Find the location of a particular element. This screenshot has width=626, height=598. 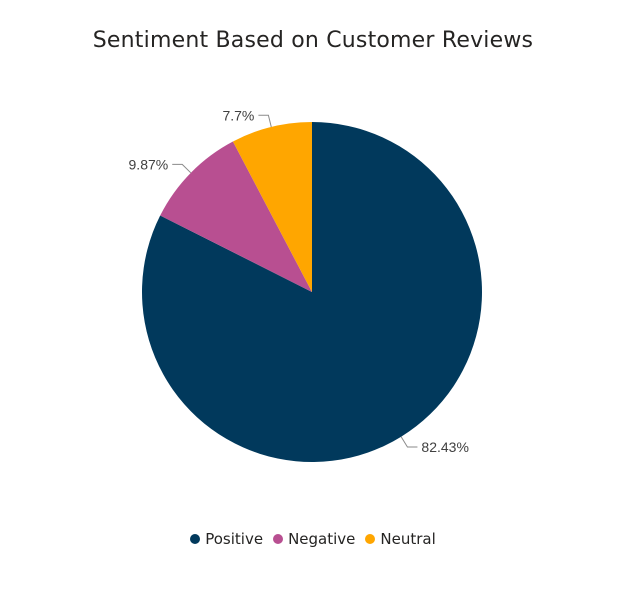

data-label-negative: 9.87% is located at coordinates (149, 164).